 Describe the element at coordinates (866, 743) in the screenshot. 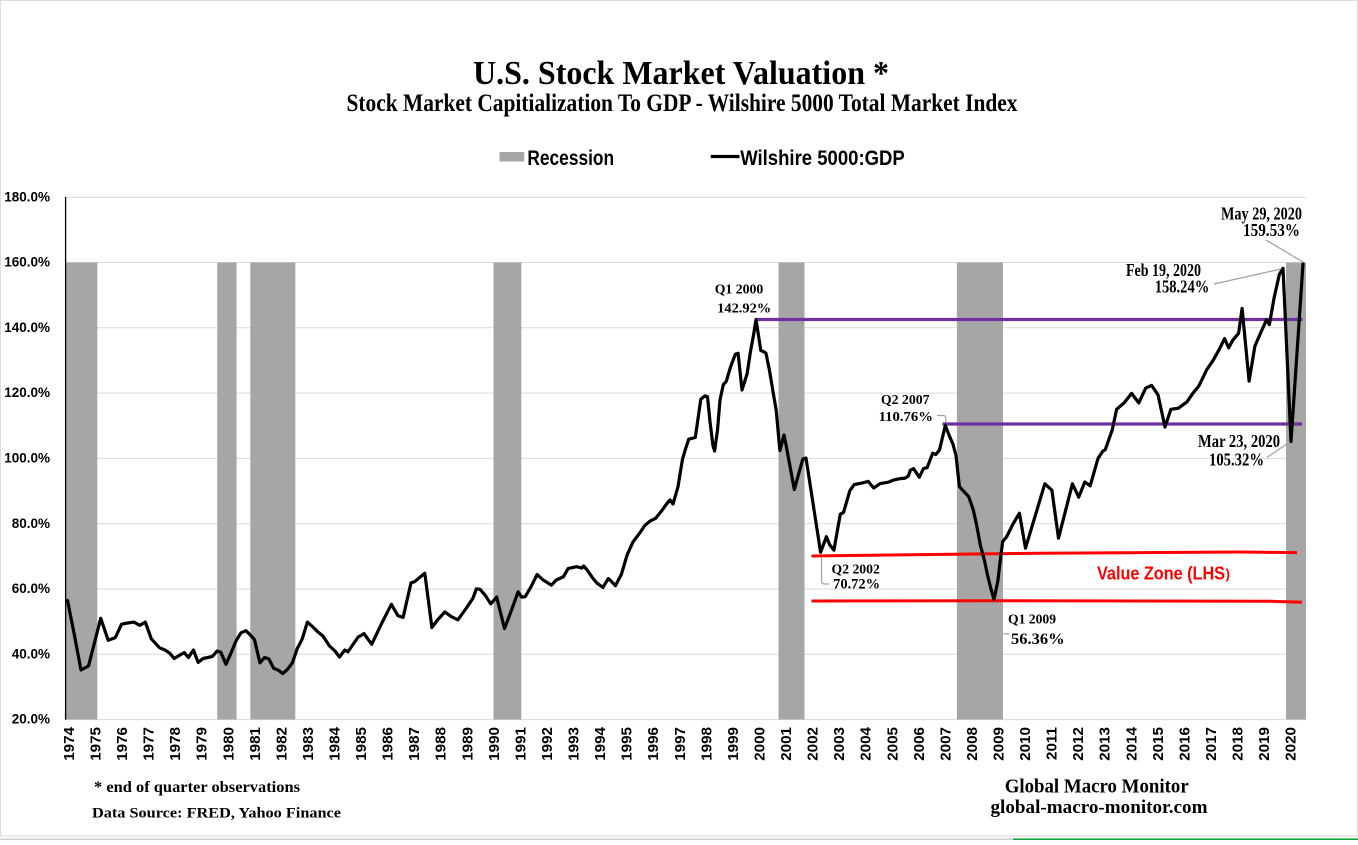

I see `svg-text: 2004` at that location.